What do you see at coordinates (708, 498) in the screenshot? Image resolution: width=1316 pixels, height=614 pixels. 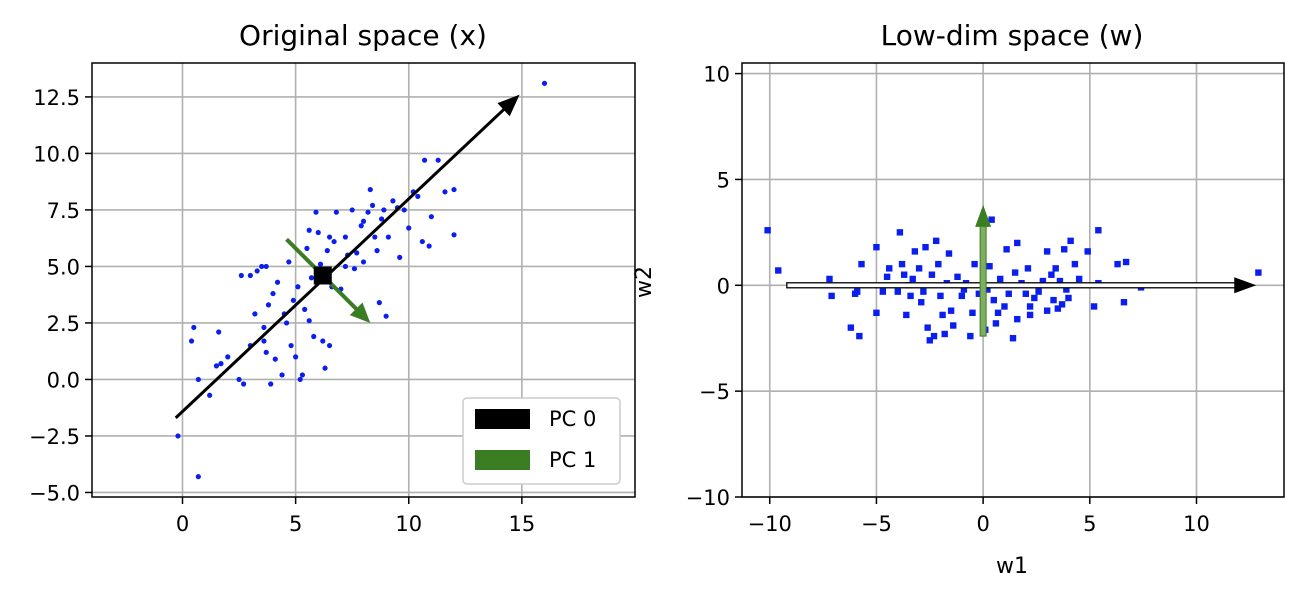 I see `y-tick-label: −10` at bounding box center [708, 498].